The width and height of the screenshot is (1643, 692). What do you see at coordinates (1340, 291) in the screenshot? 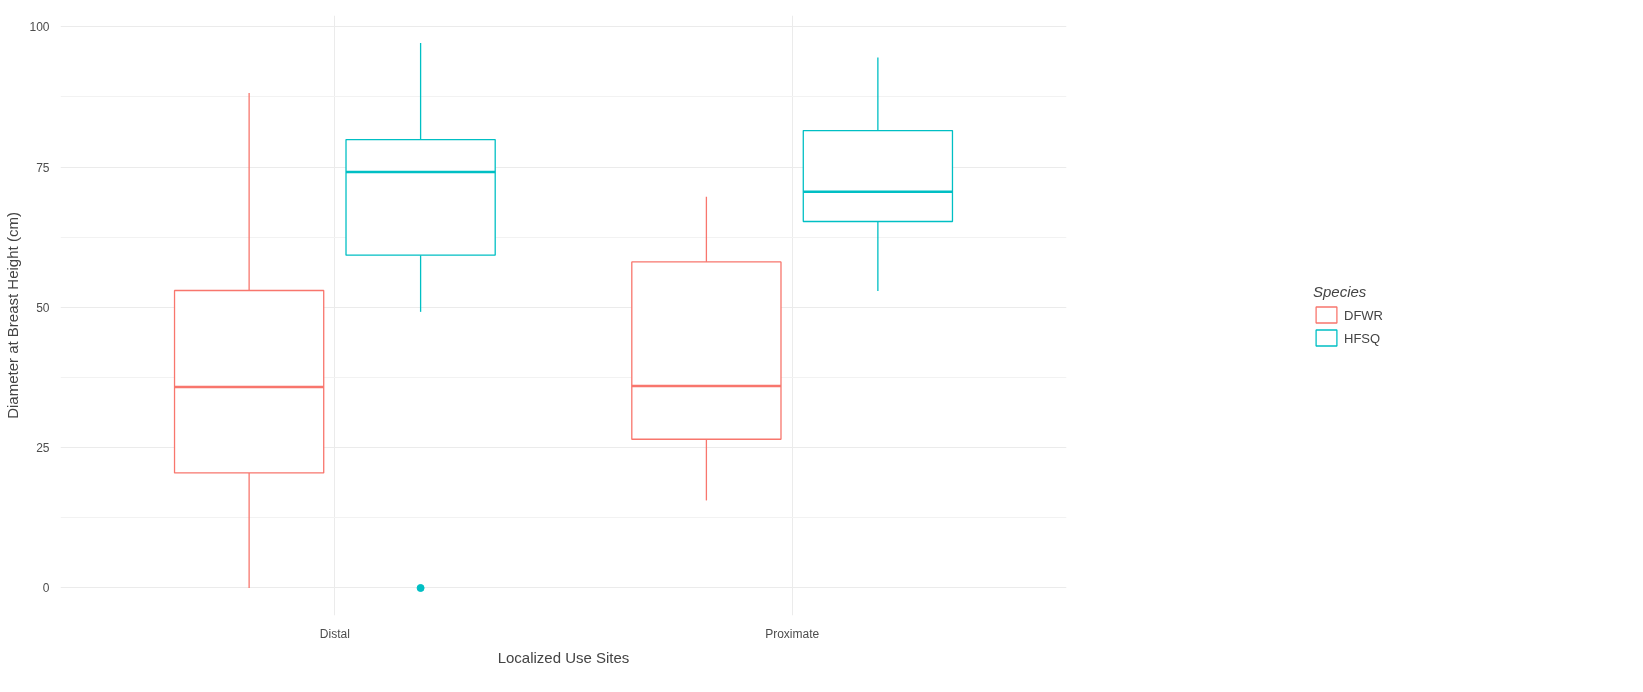
I see `legend-title: Species` at bounding box center [1340, 291].